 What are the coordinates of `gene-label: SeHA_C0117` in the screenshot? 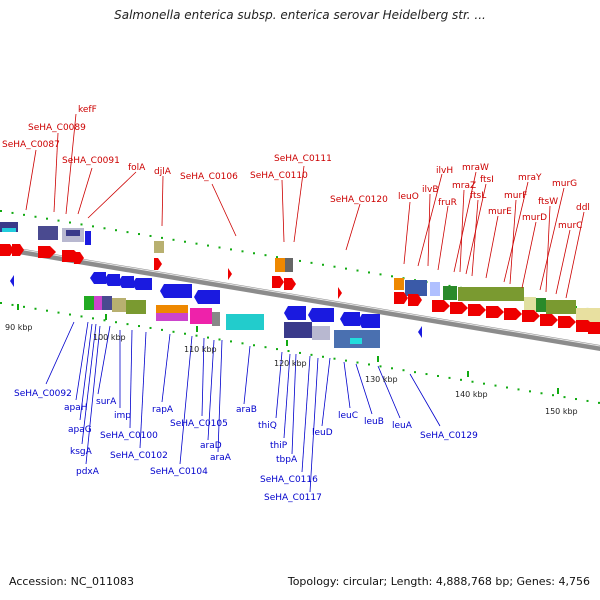 It's located at (293, 498).